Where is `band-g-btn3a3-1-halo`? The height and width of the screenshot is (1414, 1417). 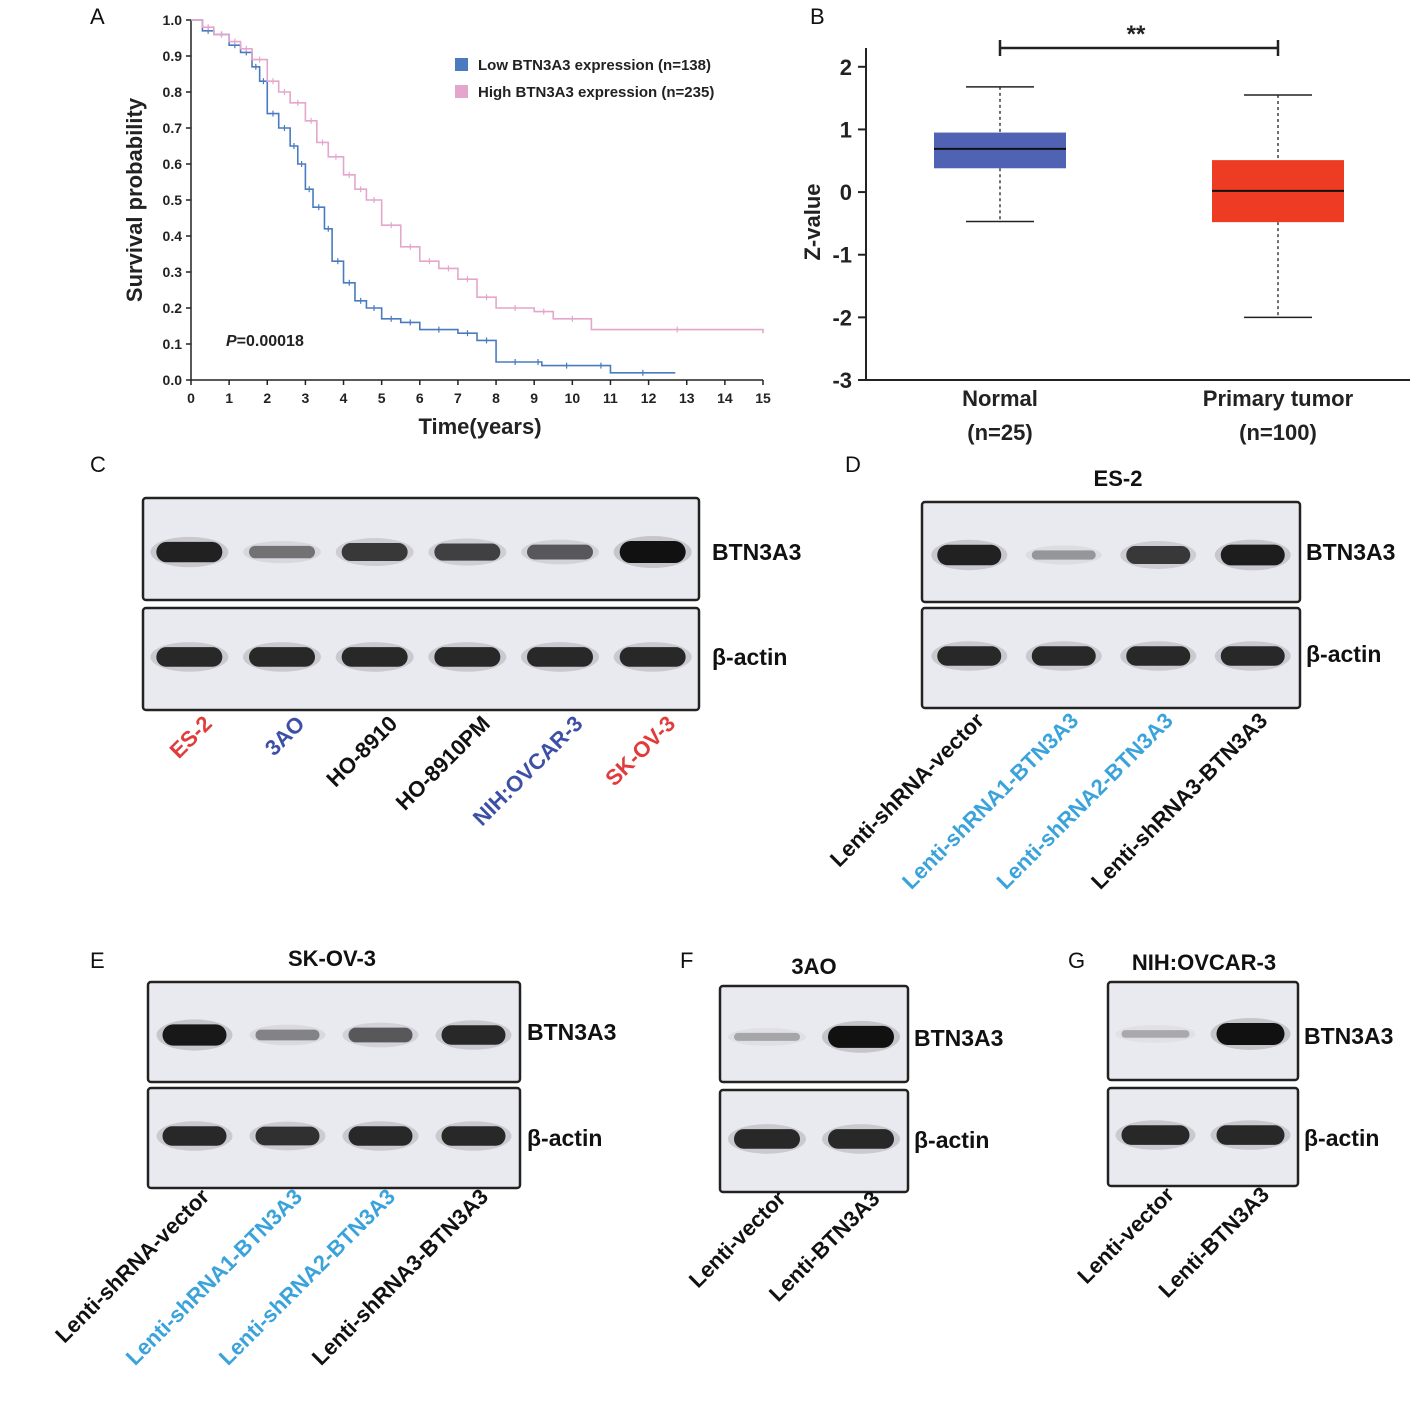
band-g-btn3a3-1-halo is located at coordinates (1155, 1034).